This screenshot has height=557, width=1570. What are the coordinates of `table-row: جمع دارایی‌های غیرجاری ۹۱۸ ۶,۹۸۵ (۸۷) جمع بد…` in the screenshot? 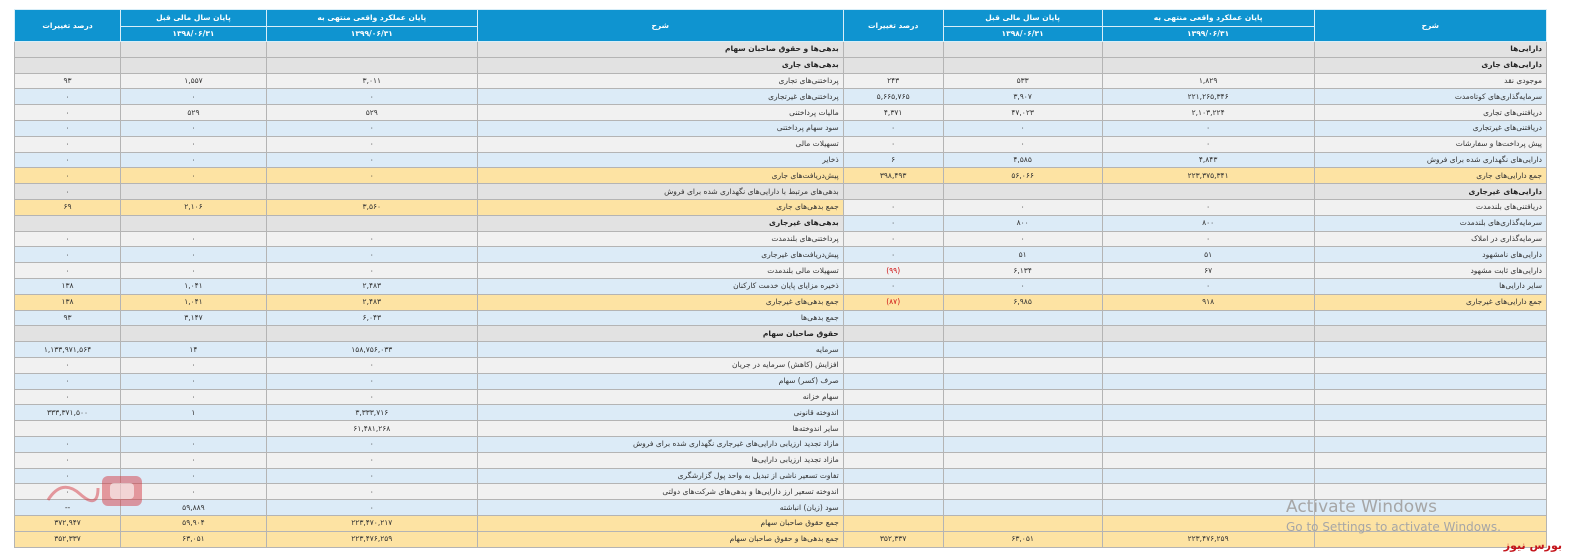 It's located at (780, 302).